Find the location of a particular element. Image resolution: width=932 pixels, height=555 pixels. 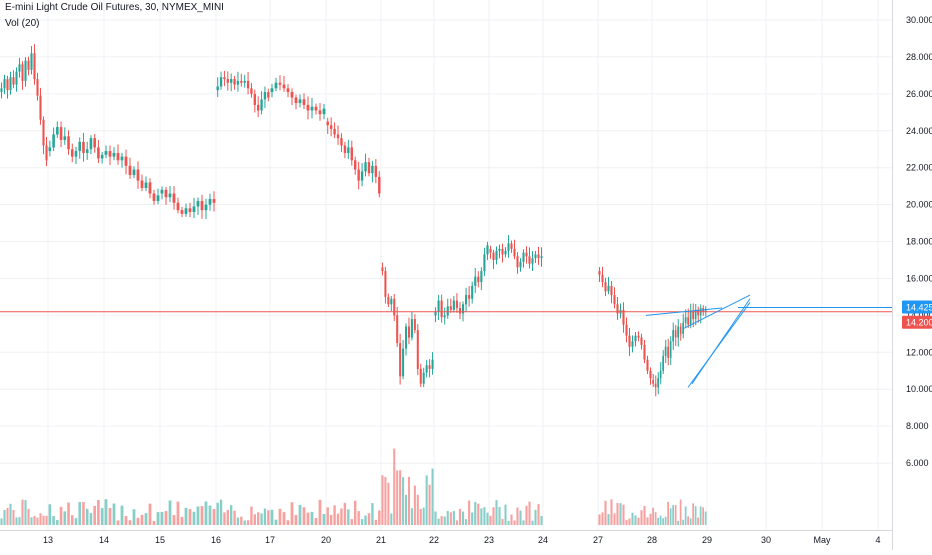

x-tick-label: 24 is located at coordinates (543, 540).